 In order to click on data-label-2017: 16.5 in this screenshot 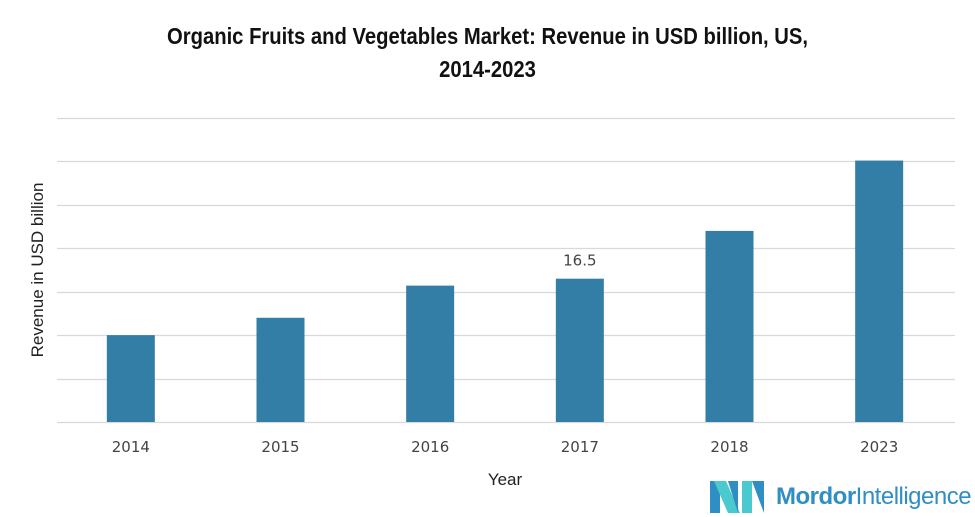, I will do `click(579, 261)`.